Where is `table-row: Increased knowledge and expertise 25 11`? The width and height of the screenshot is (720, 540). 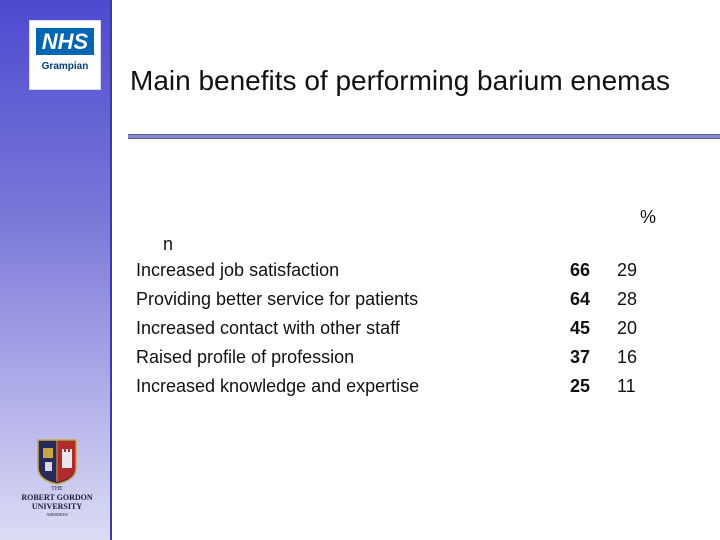 table-row: Increased knowledge and expertise 25 11 is located at coordinates (416, 386).